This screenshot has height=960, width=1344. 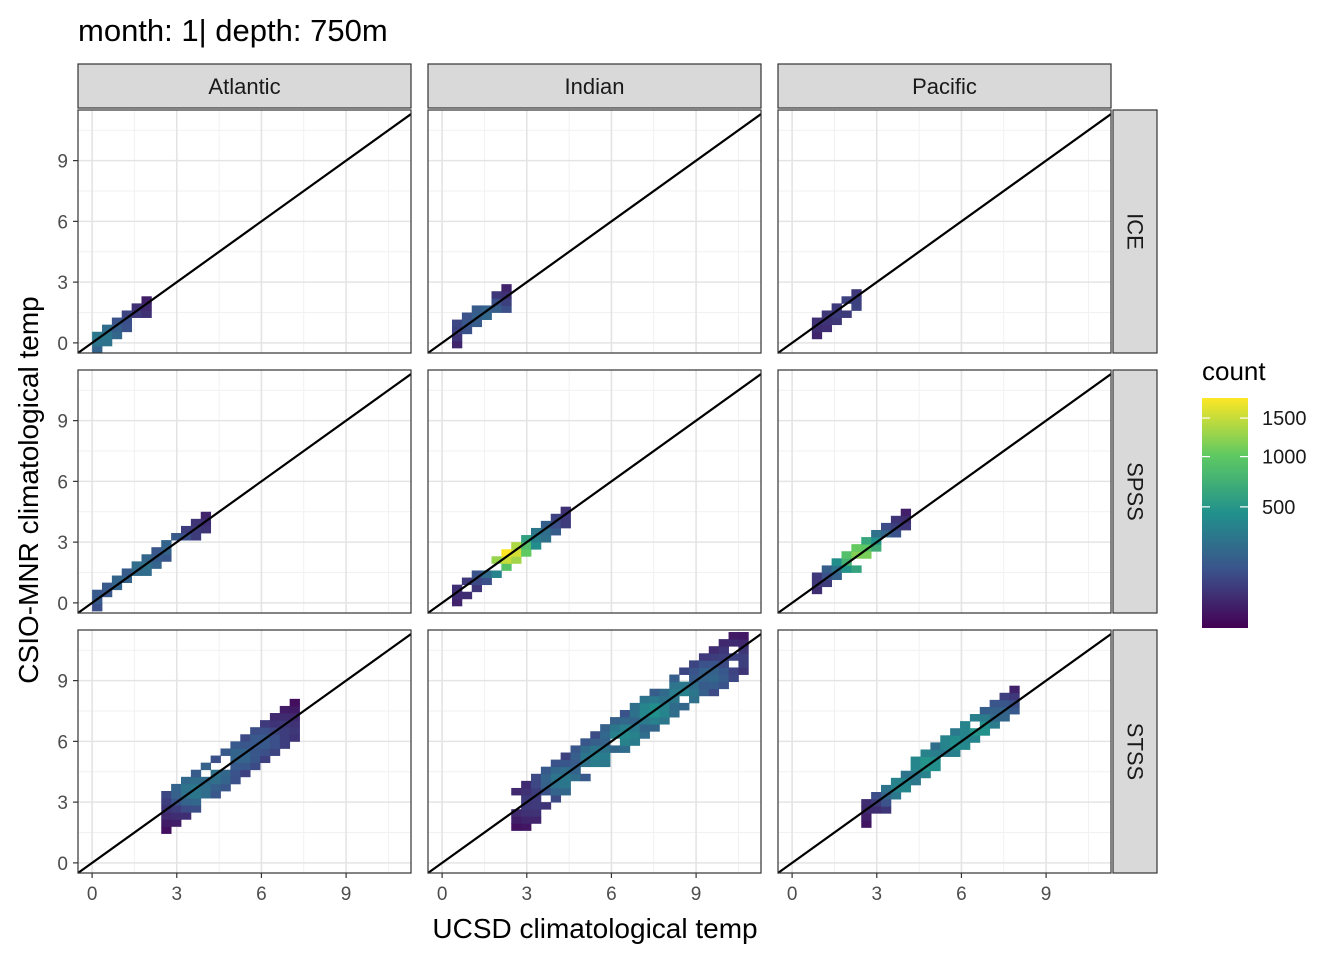 What do you see at coordinates (1135, 231) in the screenshot?
I see `strip-ice` at bounding box center [1135, 231].